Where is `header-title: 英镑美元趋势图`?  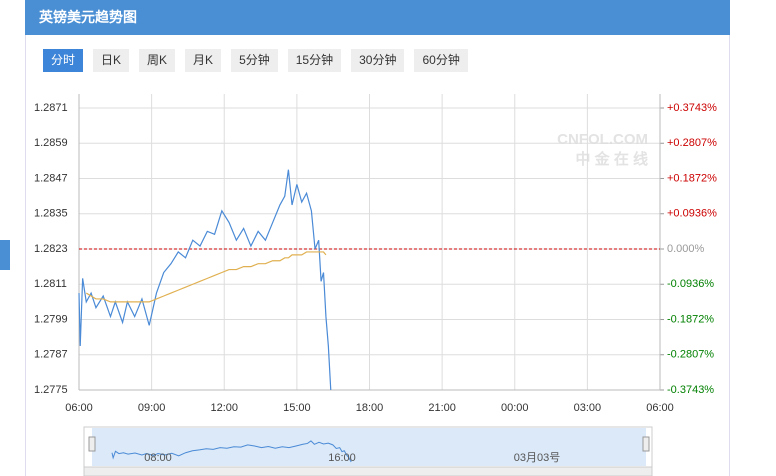 header-title: 英镑美元趋势图 is located at coordinates (377, 17).